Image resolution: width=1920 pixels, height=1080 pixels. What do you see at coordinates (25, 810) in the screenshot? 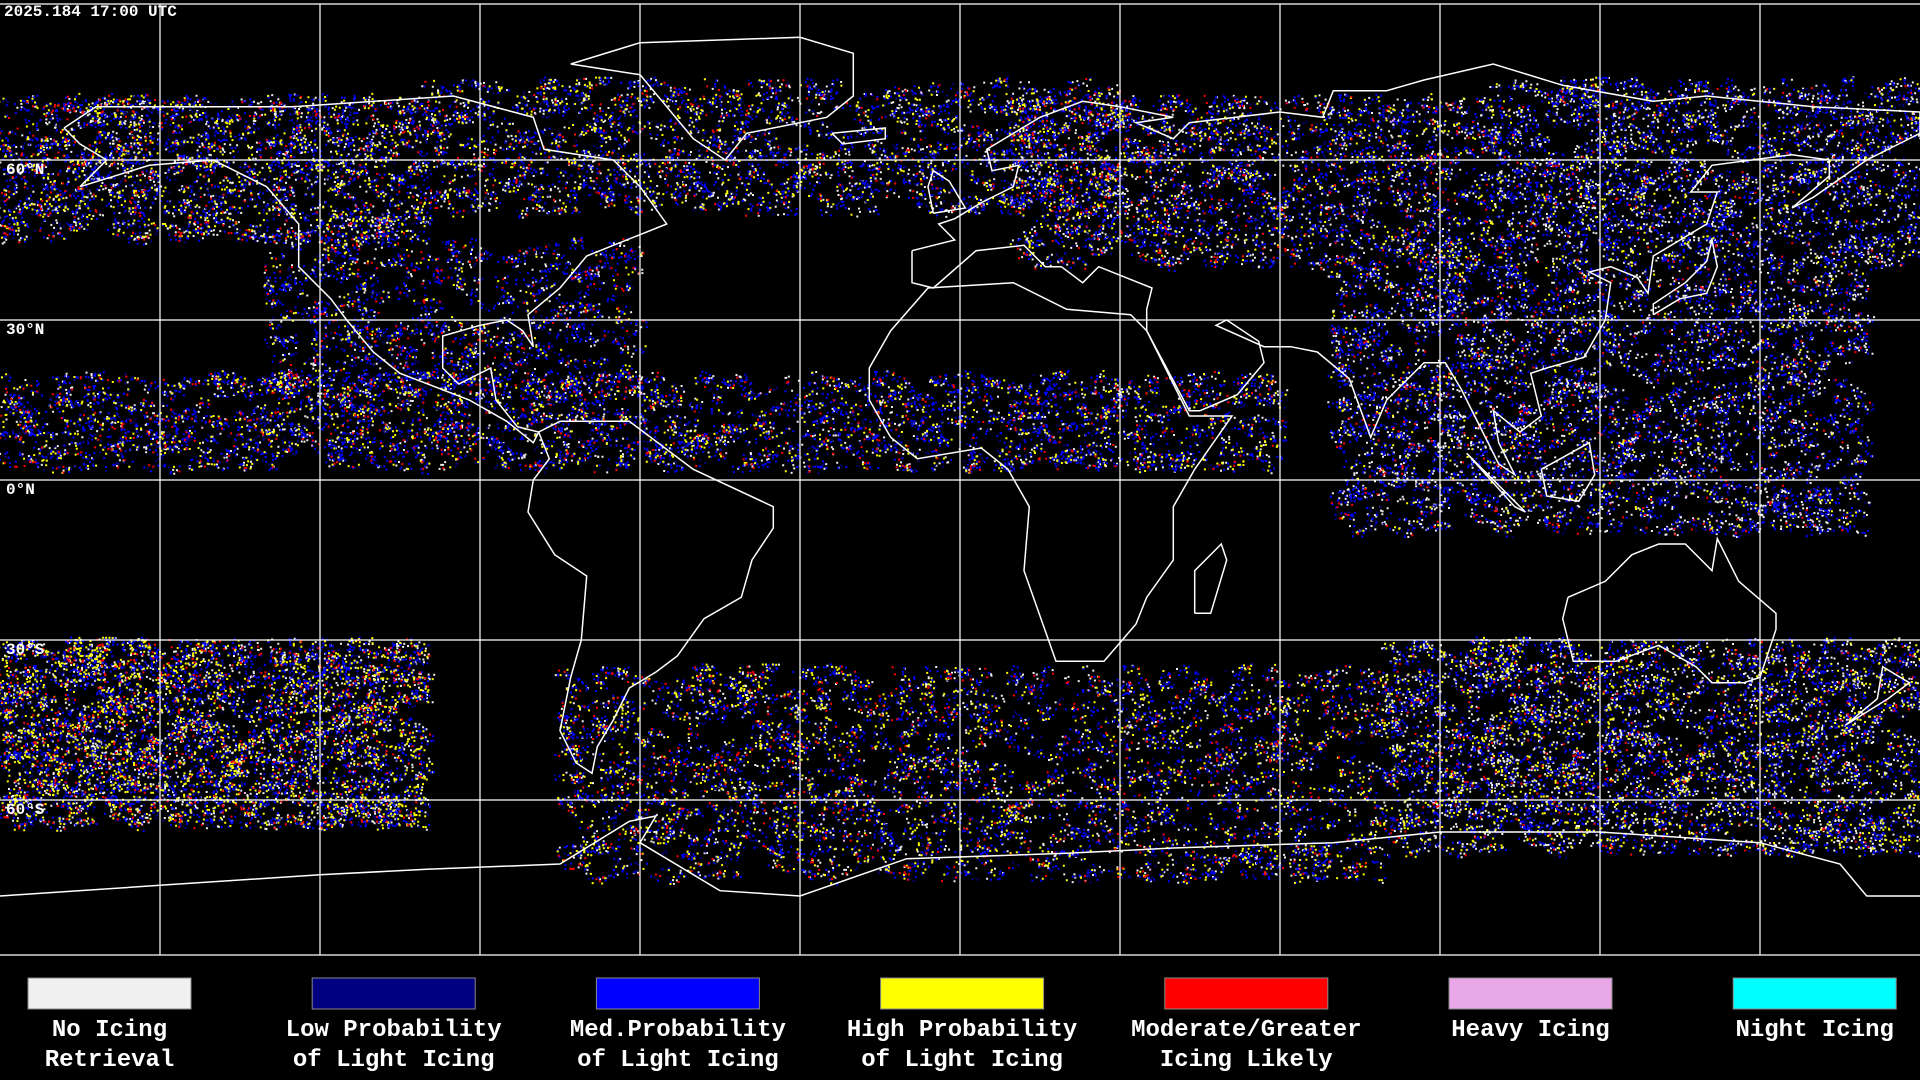
I see `latitude-label: 60°S` at bounding box center [25, 810].